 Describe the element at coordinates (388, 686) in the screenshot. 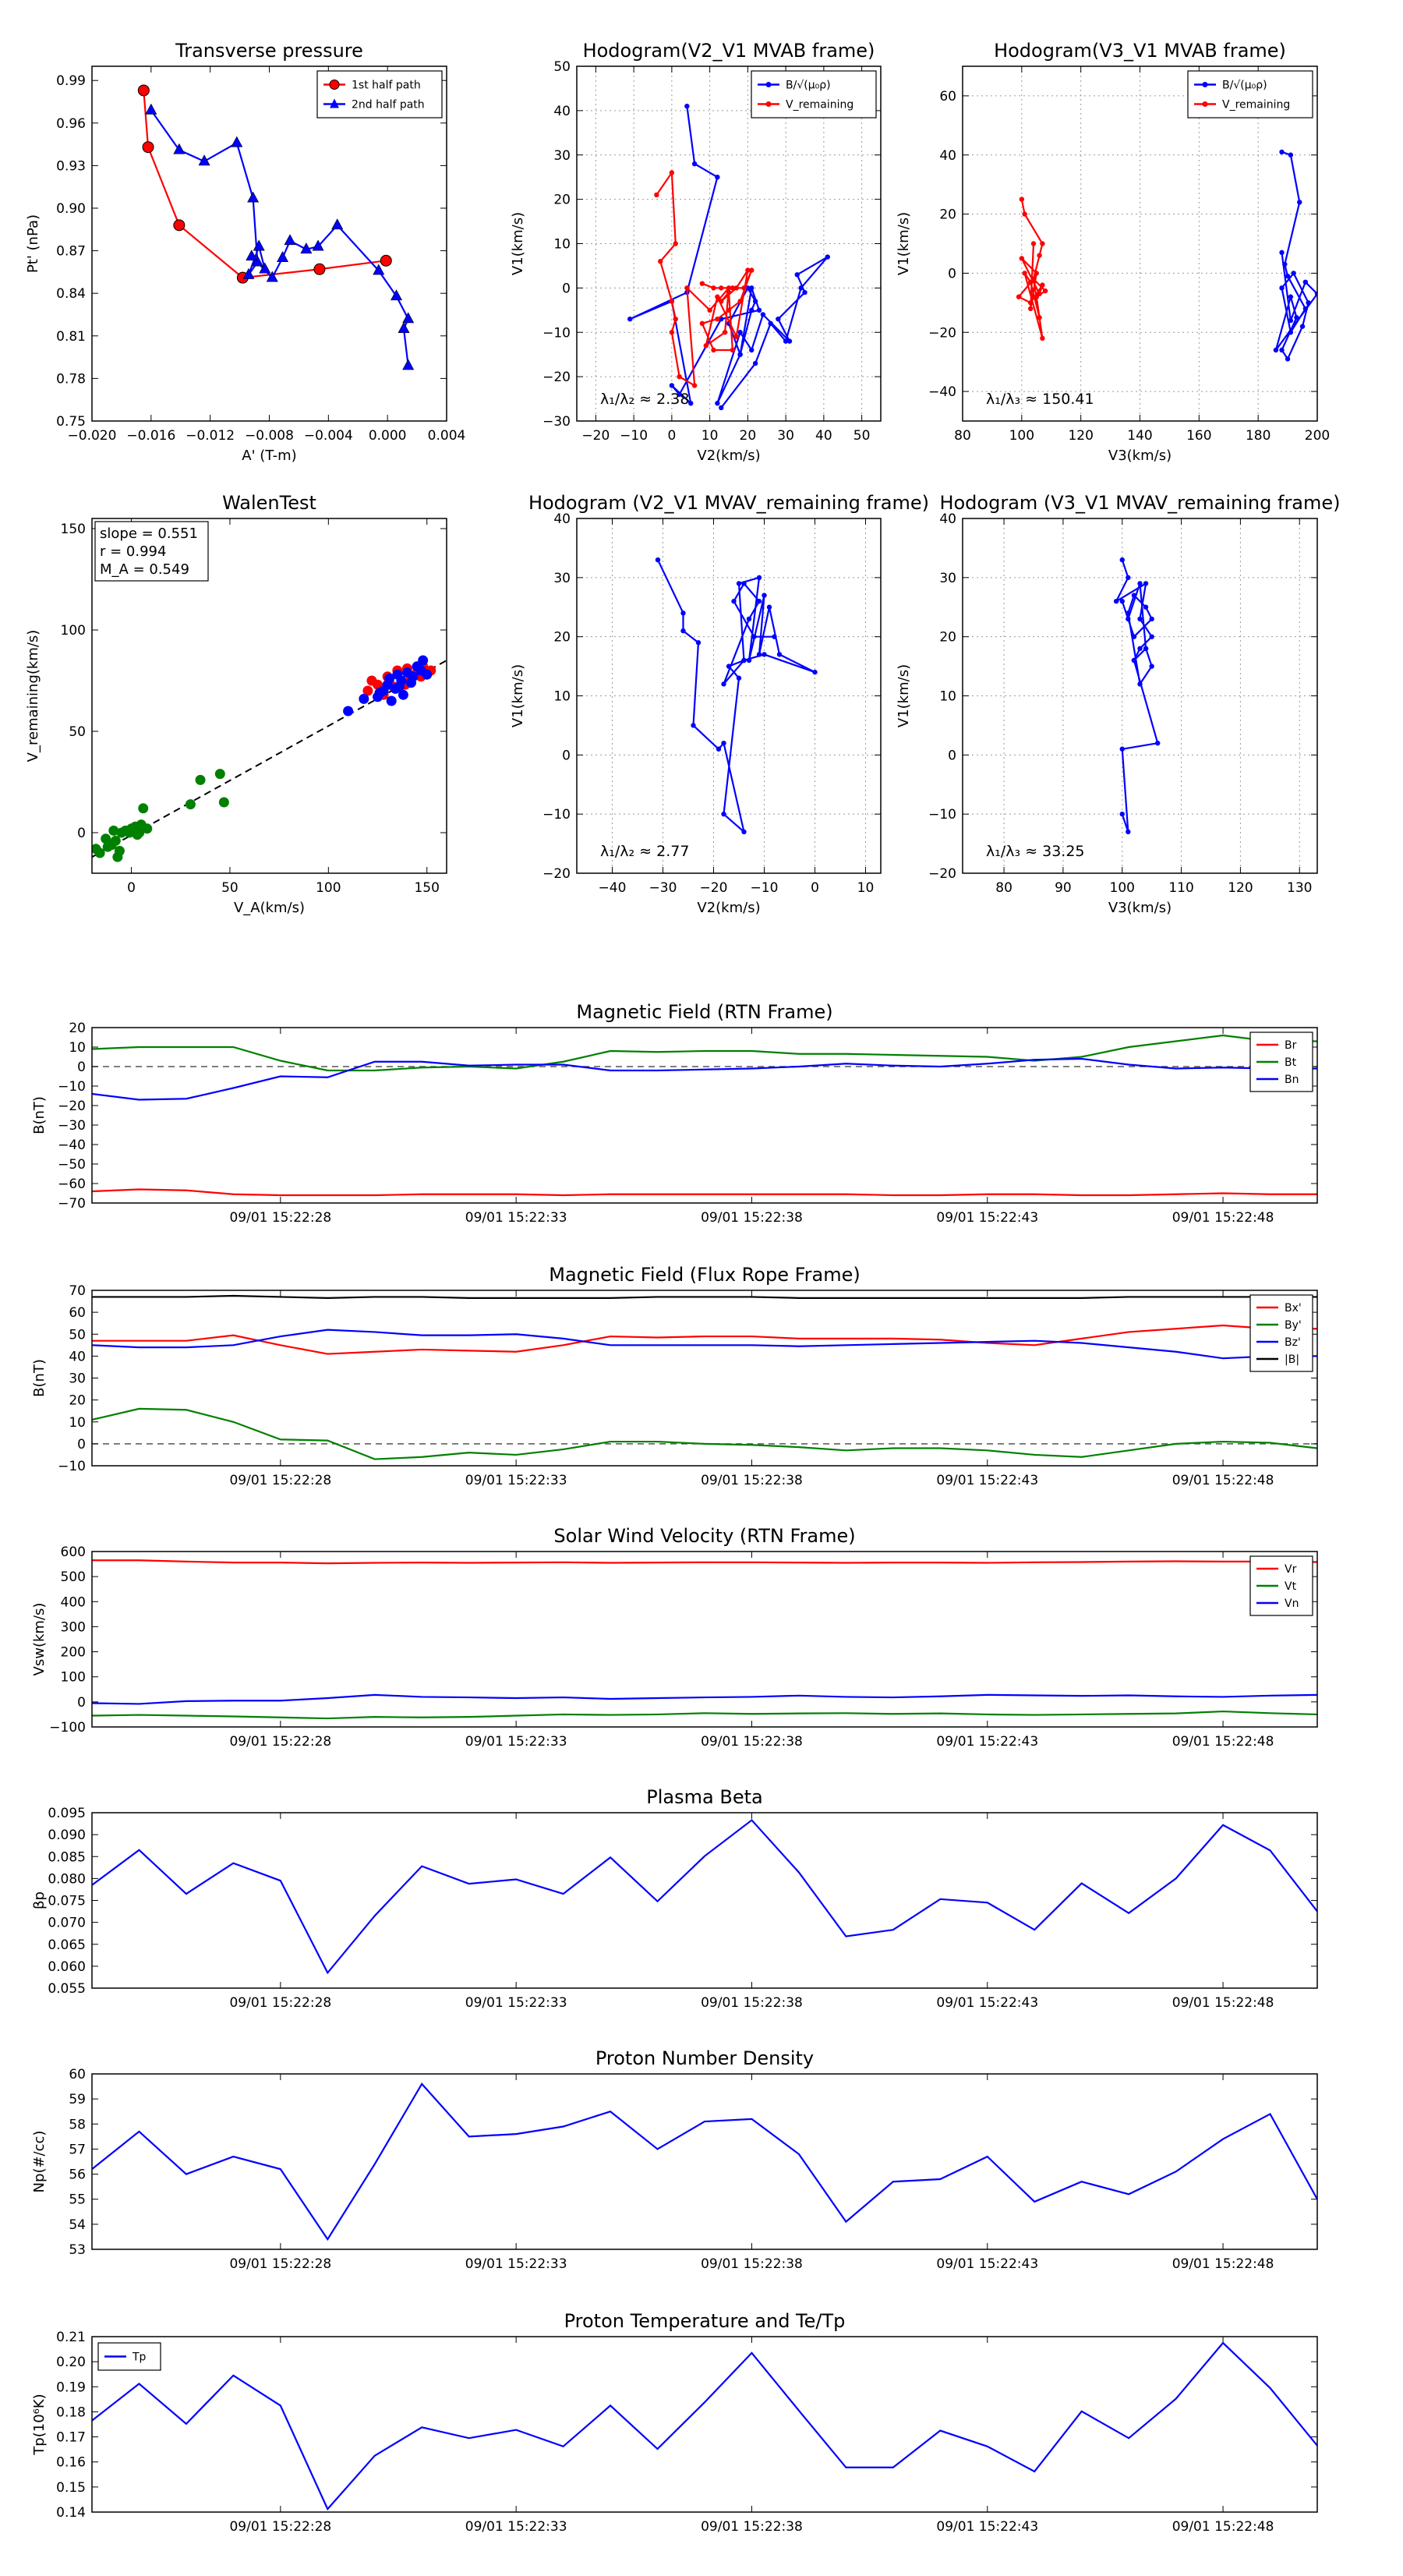

I see `series-blue` at that location.